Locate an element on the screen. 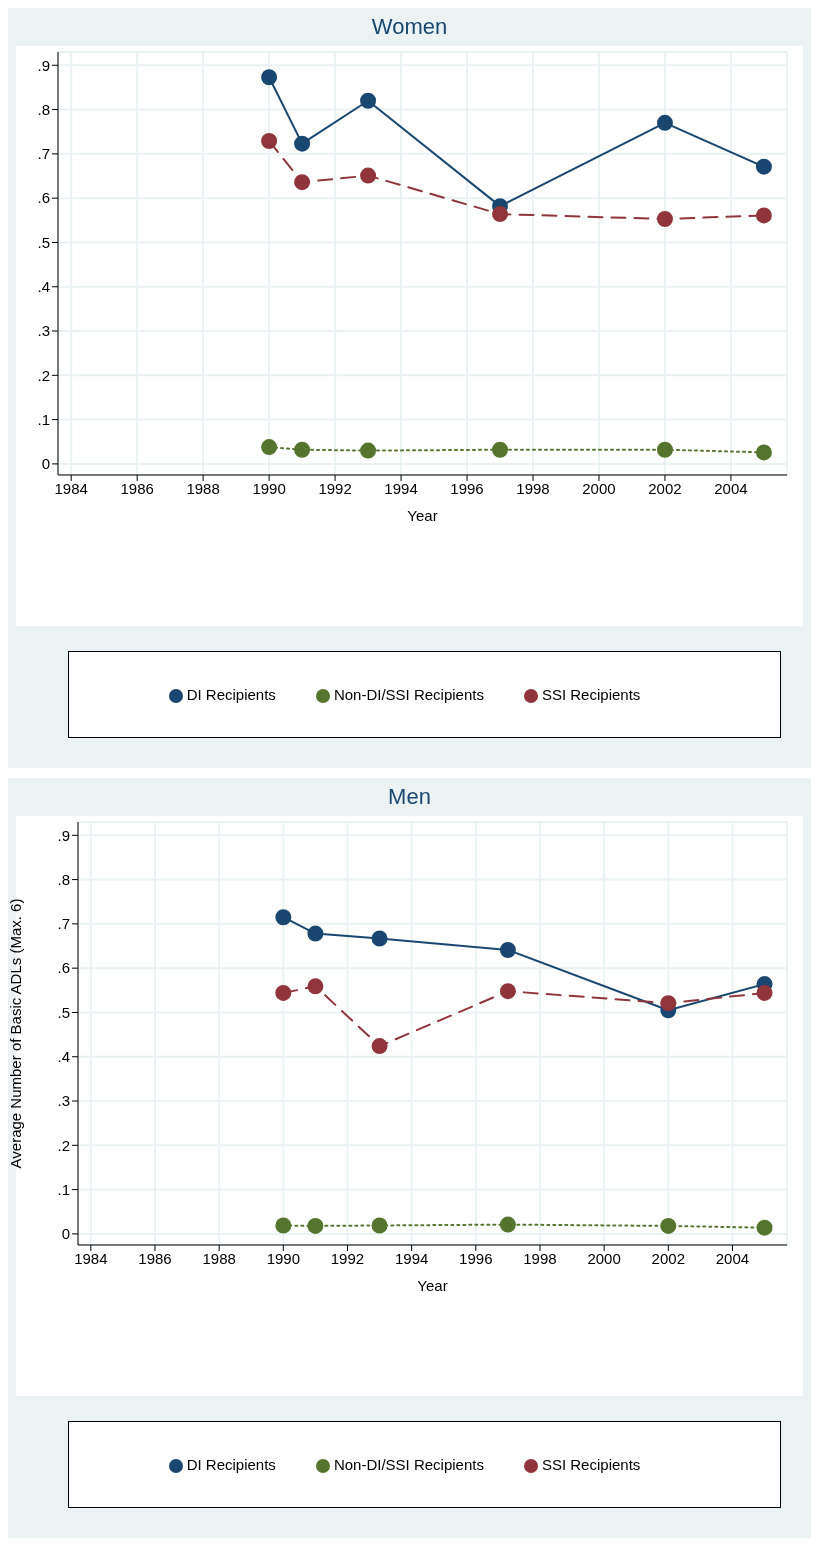  chart-title: Women is located at coordinates (409, 27).